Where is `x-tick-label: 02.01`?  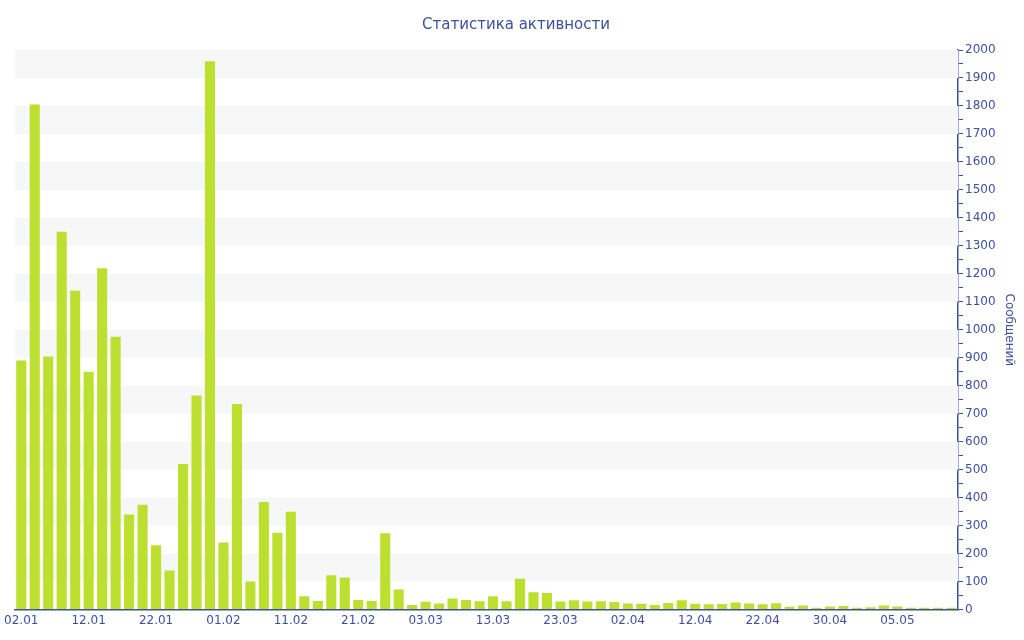 x-tick-label: 02.01 is located at coordinates (21, 619).